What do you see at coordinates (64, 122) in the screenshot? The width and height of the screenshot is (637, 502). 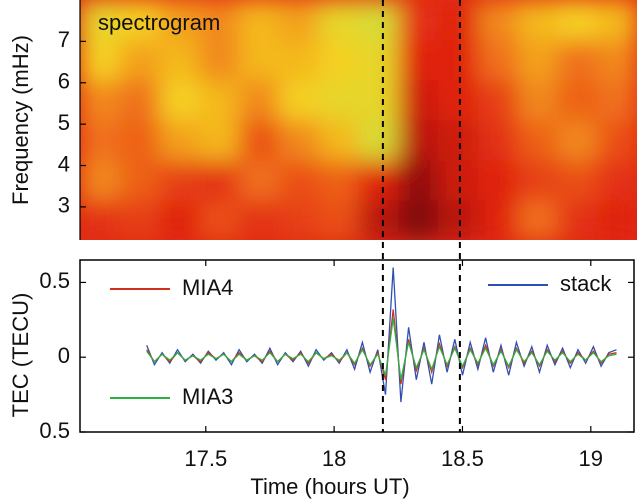 I see `y-tick-label: 5` at bounding box center [64, 122].